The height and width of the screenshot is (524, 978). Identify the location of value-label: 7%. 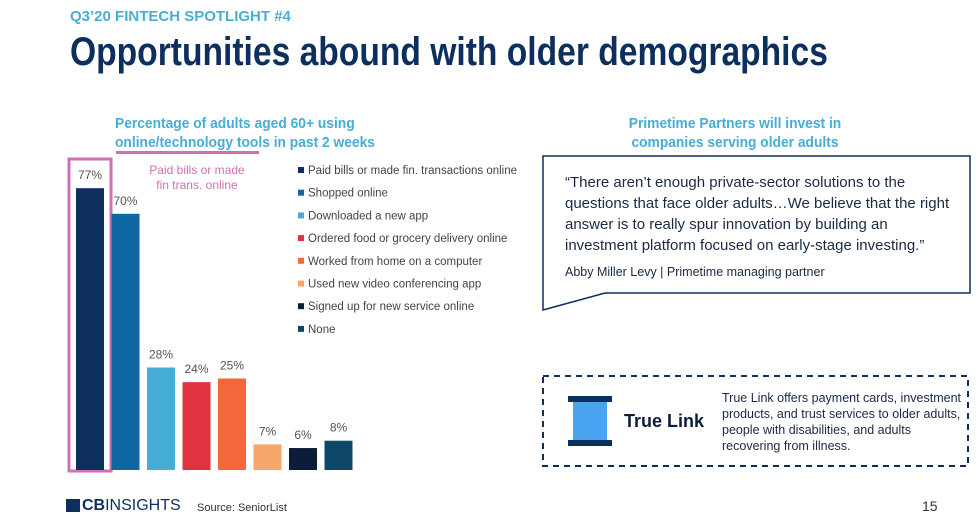
(268, 431).